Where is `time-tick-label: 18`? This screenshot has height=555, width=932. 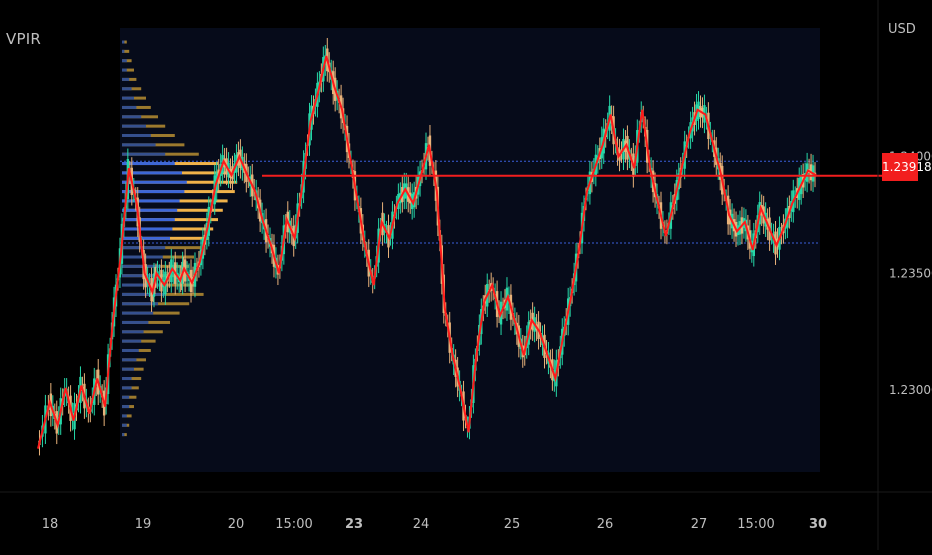
time-tick-label: 18 is located at coordinates (50, 524).